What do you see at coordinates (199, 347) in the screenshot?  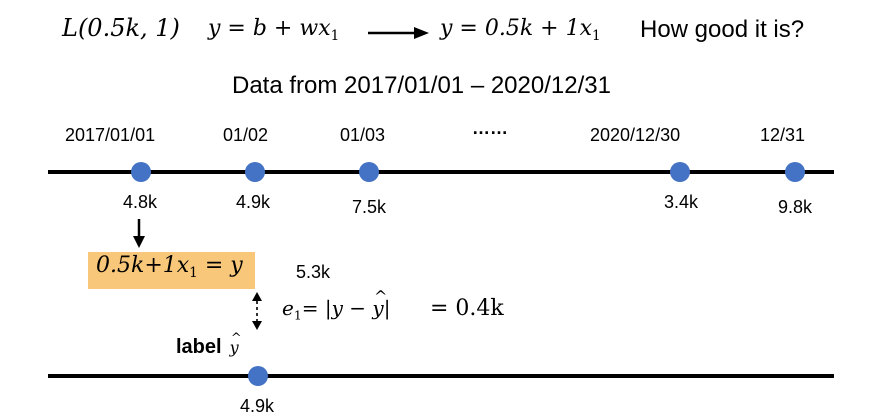 I see `label-text: label` at bounding box center [199, 347].